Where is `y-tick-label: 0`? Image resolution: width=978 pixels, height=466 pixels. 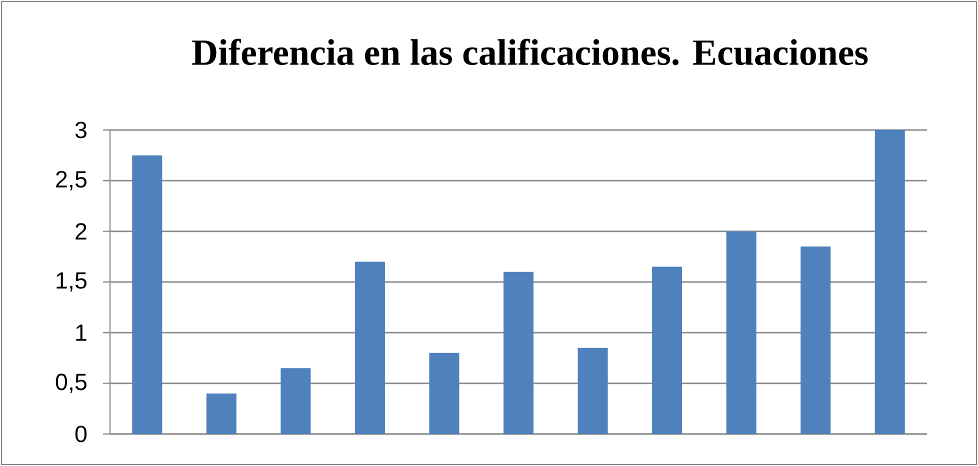 y-tick-label: 0 is located at coordinates (81, 434).